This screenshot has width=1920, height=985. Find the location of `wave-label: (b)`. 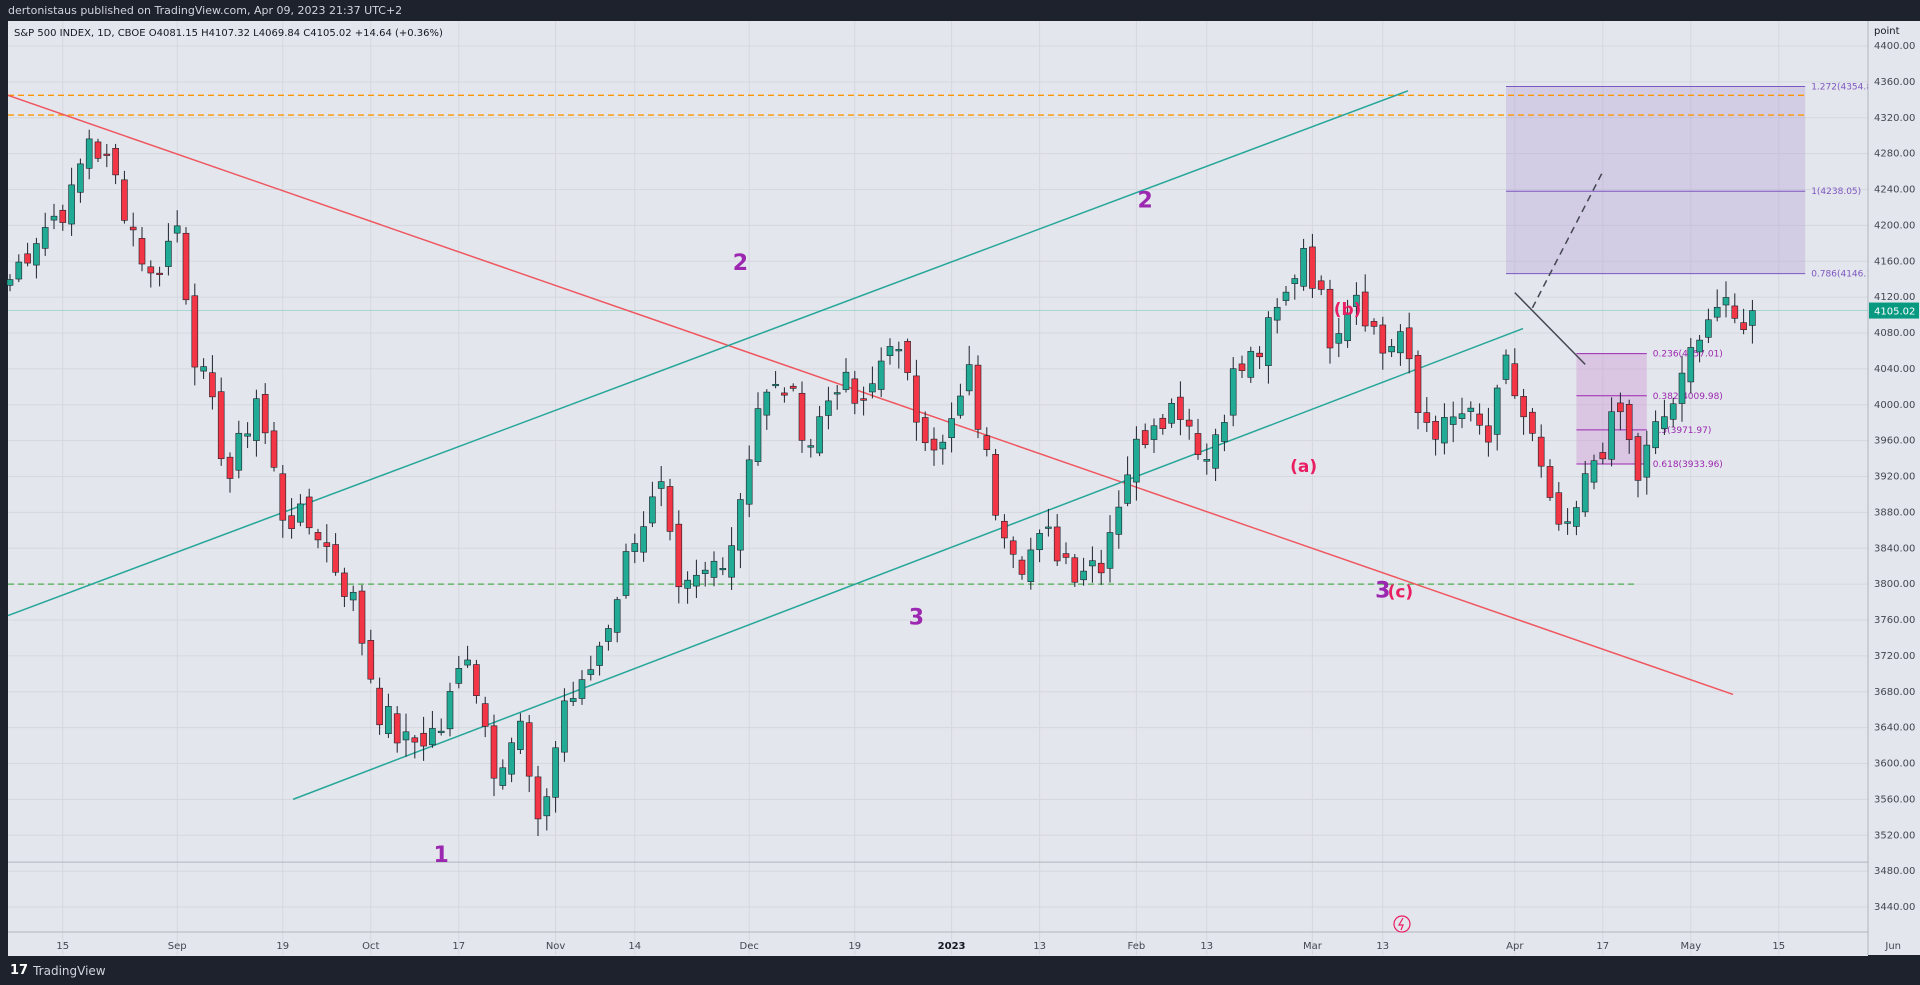

wave-label: (b) is located at coordinates (1348, 310).